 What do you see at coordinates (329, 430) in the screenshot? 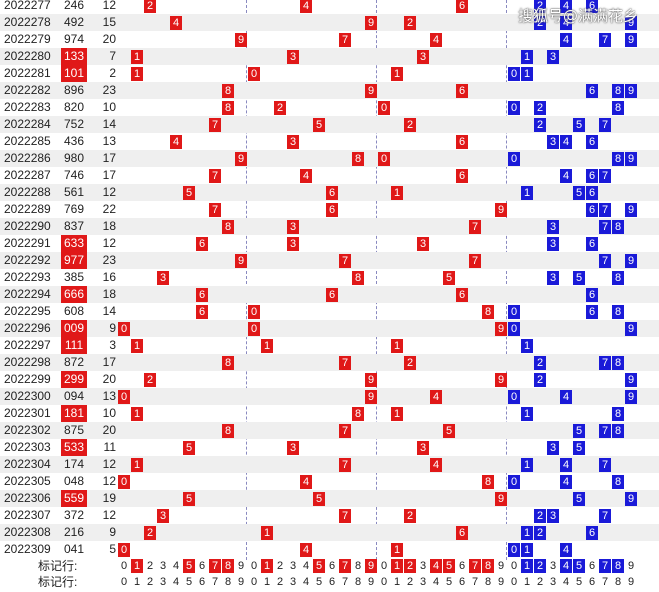
I see `table-row: 2022302 875 20 8 7 5 5 7 8` at bounding box center [329, 430].